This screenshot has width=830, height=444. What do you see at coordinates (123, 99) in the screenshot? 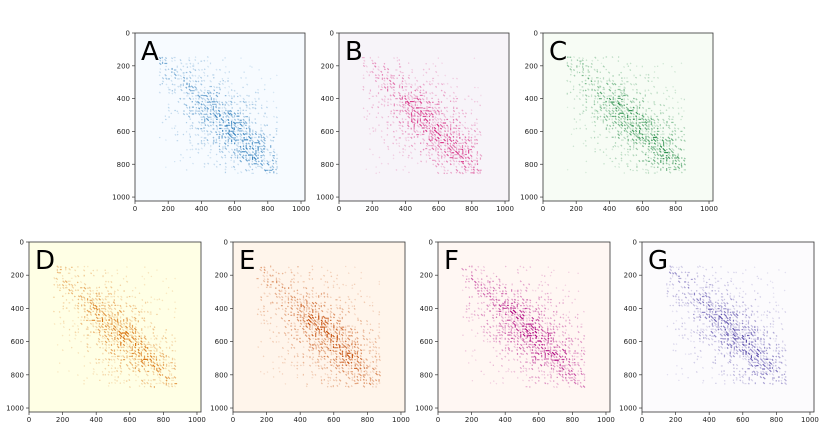
I see `y-tick-label: 400` at bounding box center [123, 99].